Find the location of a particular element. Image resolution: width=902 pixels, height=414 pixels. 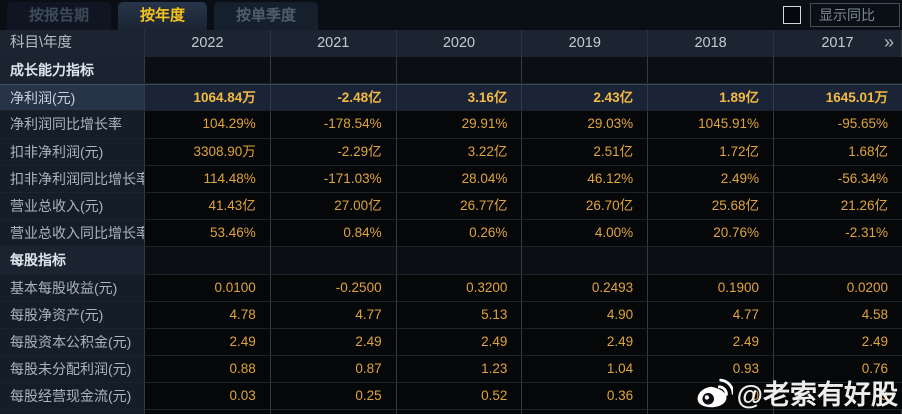

cell-value: 28.04% is located at coordinates (459, 179).